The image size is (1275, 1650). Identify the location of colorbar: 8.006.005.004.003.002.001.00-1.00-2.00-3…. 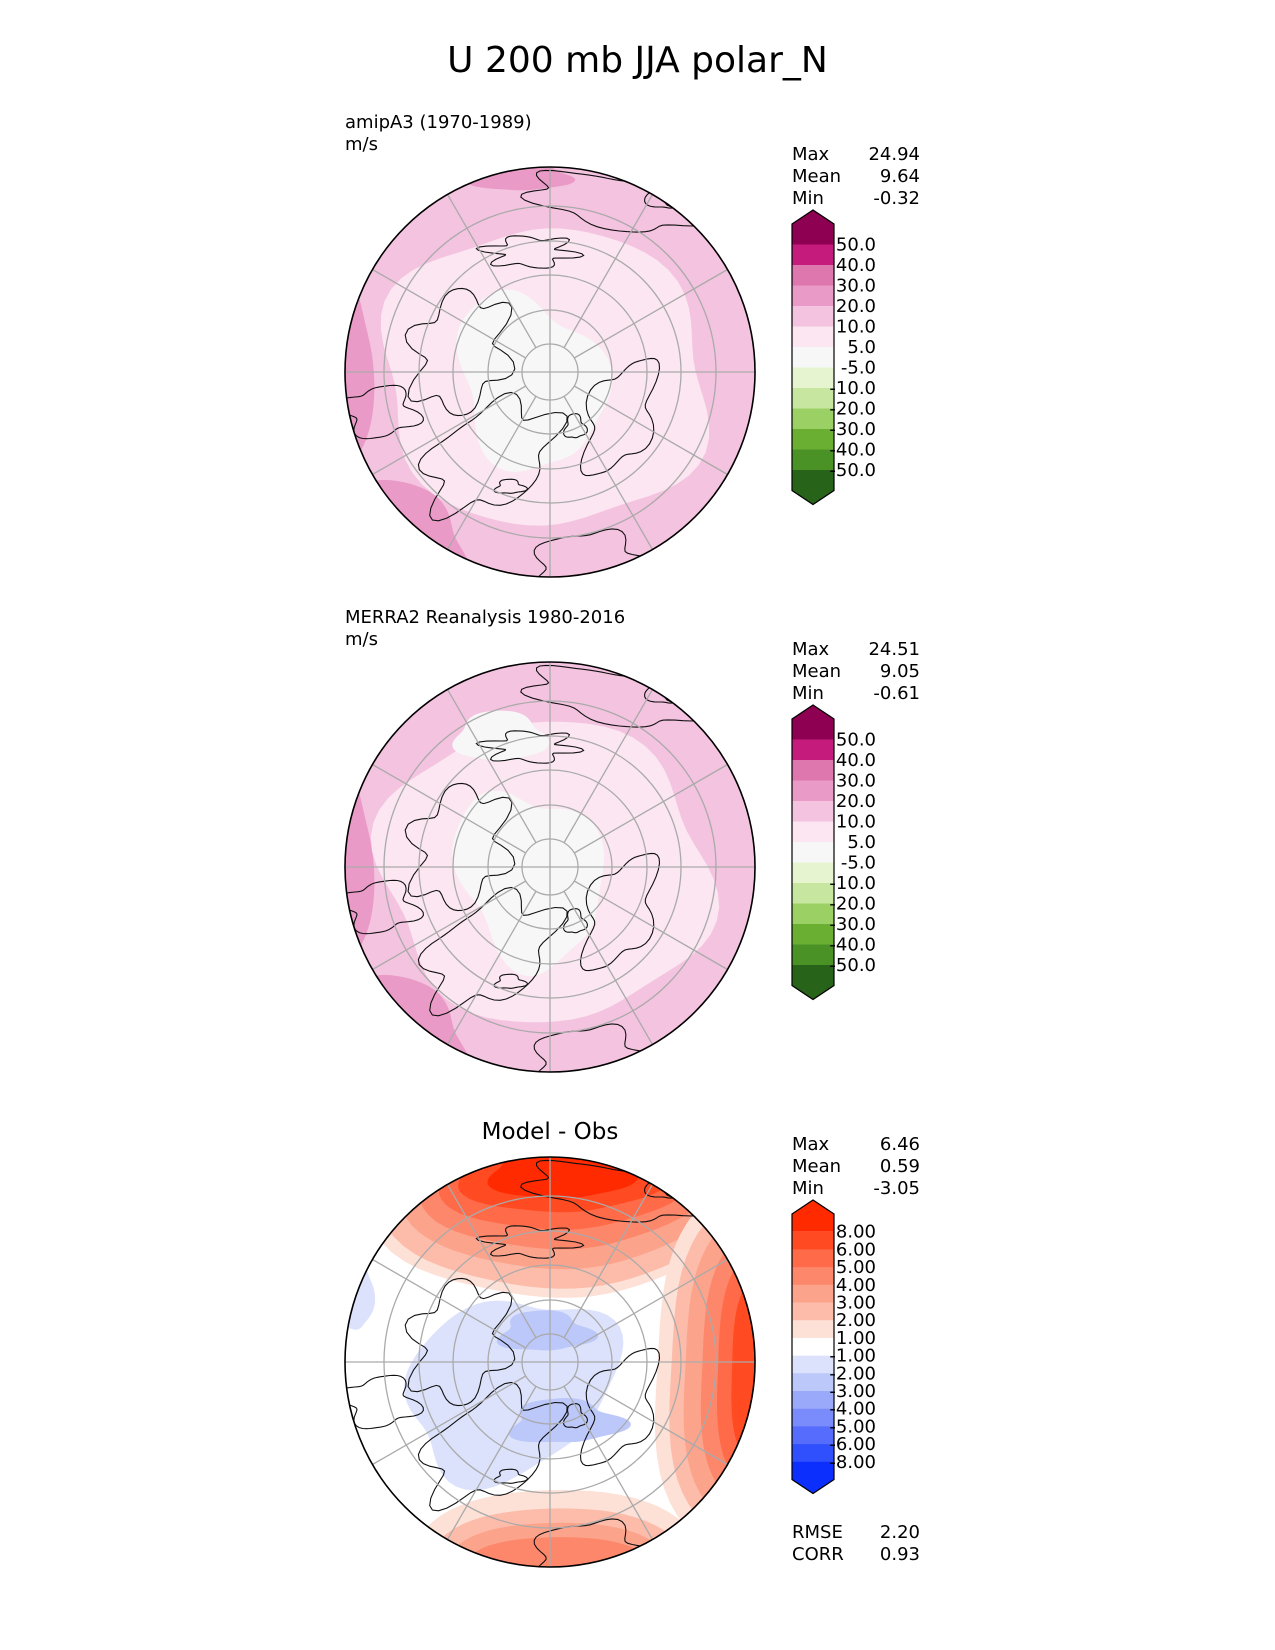
(833, 1347).